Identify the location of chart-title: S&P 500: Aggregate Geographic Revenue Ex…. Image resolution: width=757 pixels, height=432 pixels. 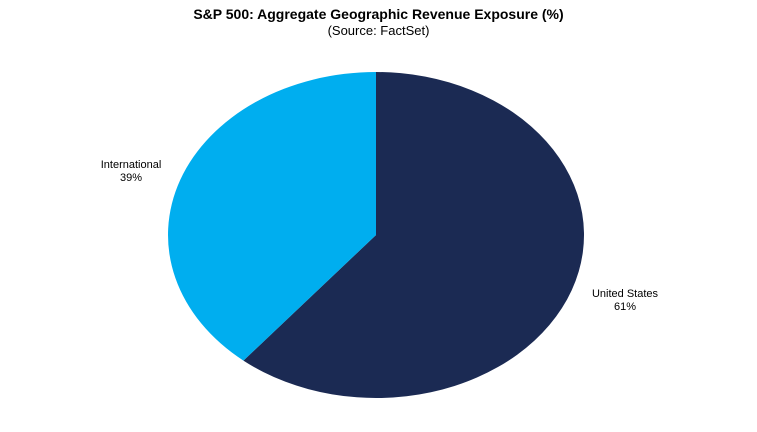
(378, 14).